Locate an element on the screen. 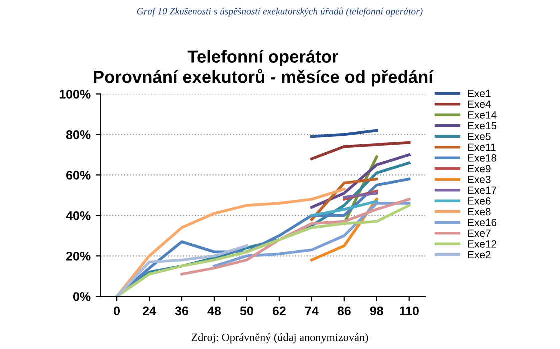 The image size is (560, 349). x-tick-label: 74 is located at coordinates (312, 311).